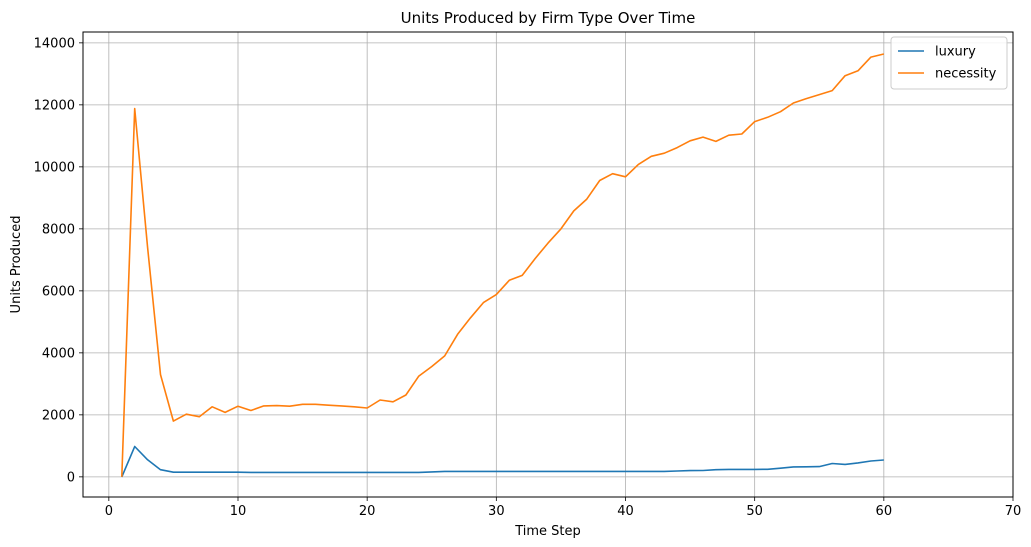 The width and height of the screenshot is (1031, 547). Describe the element at coordinates (16, 265) in the screenshot. I see `y-axis-title: Units Produced` at that location.